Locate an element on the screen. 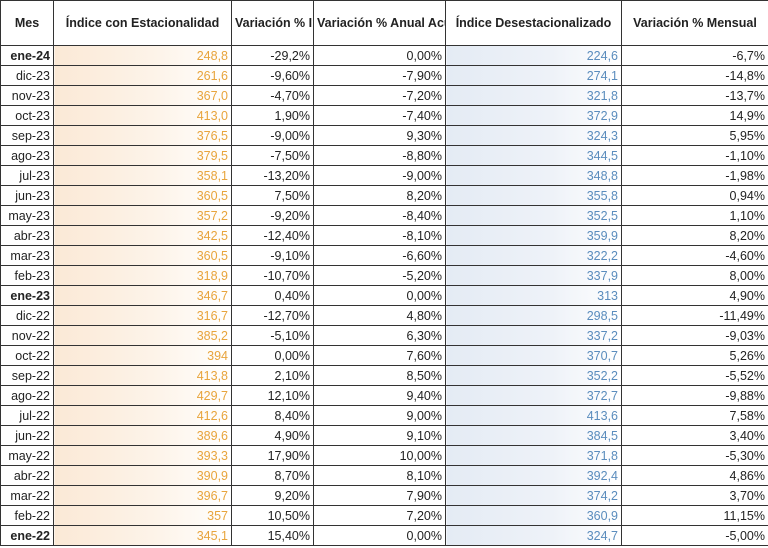 This screenshot has height=548, width=768. month-cell: oct-23 is located at coordinates (27, 115).